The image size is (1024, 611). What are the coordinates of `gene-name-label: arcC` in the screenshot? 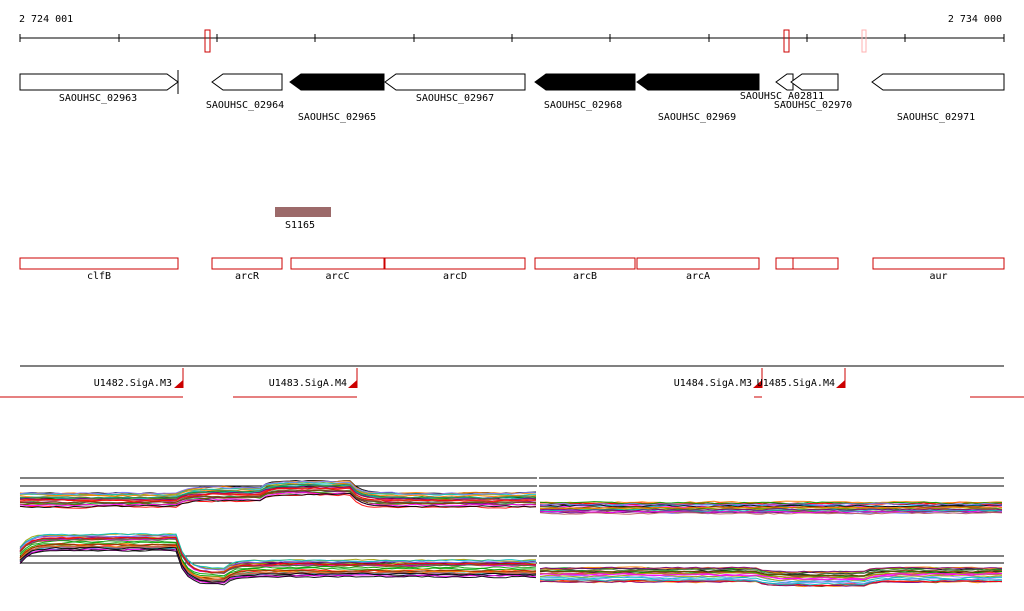 It's located at (337, 276).